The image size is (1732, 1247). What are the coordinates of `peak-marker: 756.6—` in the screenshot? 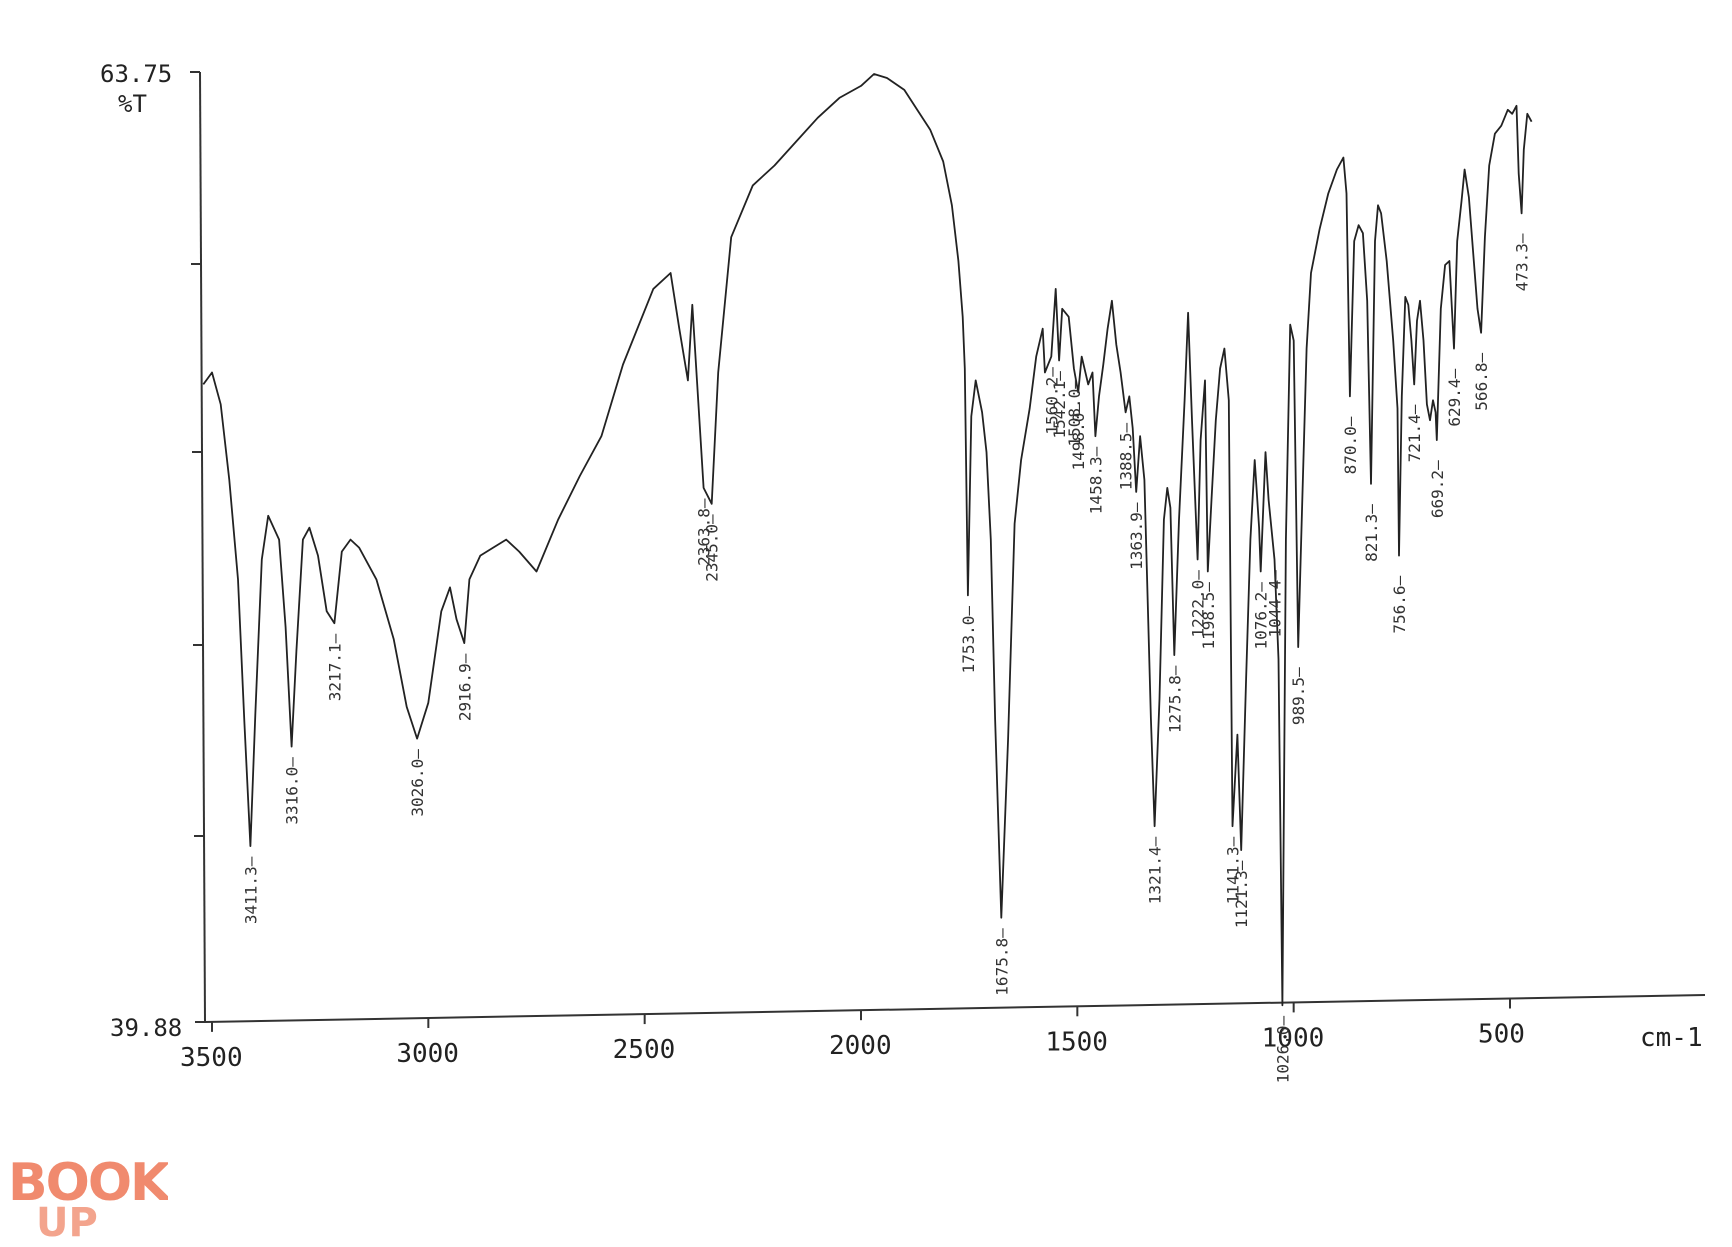 It's located at (1399, 604).